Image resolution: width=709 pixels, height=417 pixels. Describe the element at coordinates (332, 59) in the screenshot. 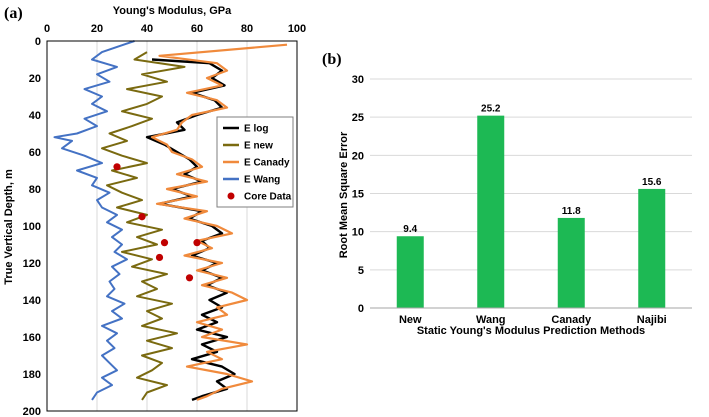

I see `panel-b-label: (b)` at that location.